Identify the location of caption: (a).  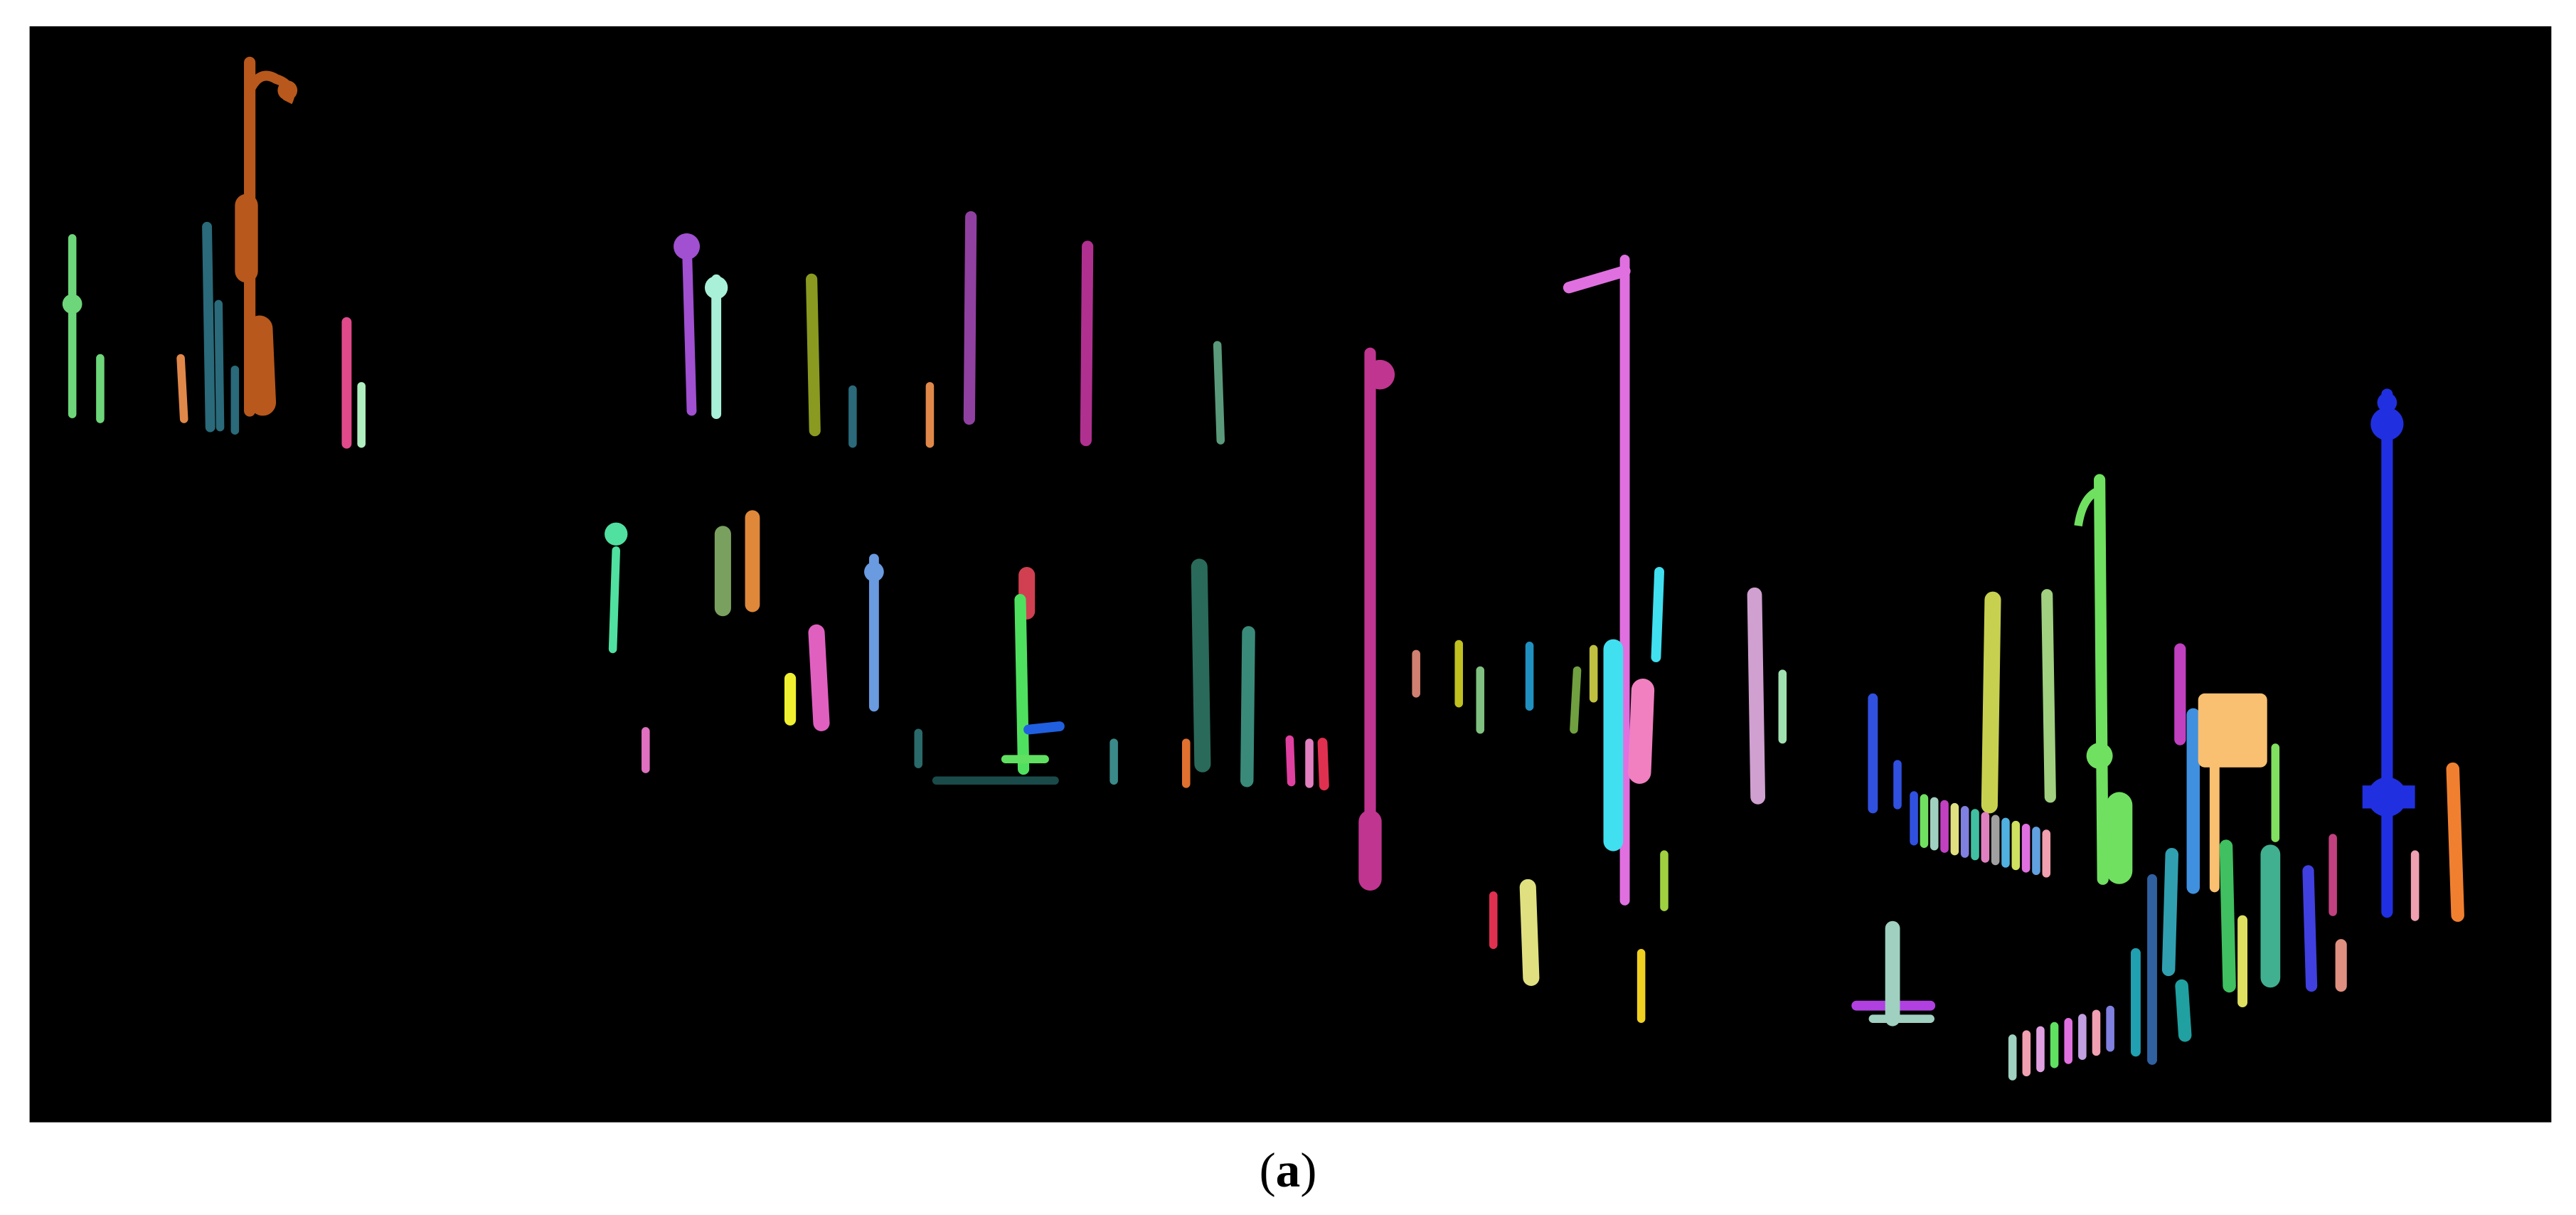
(1288, 1169).